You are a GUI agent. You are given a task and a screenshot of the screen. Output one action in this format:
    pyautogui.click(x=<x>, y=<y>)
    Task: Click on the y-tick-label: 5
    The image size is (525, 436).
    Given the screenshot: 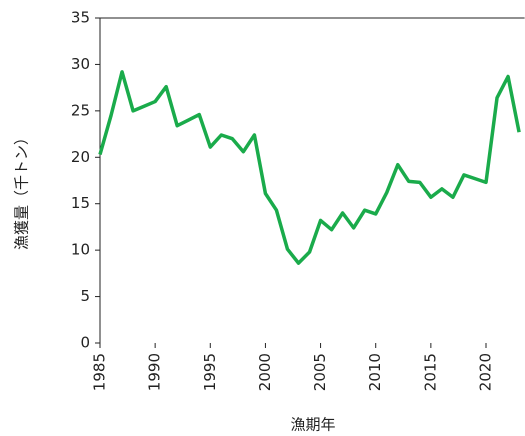 What is the action you would take?
    pyautogui.click(x=85, y=296)
    